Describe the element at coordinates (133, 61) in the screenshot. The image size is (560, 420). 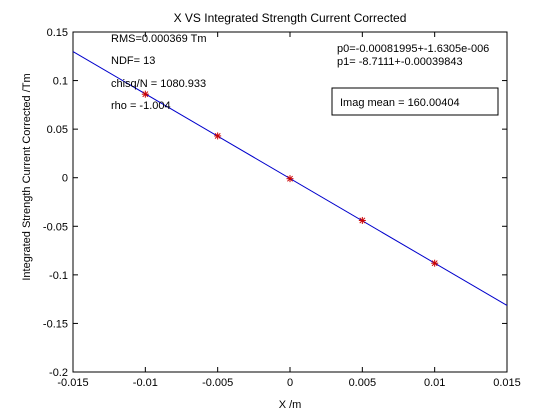
I see `annotation-ndf: NDF= 13` at that location.